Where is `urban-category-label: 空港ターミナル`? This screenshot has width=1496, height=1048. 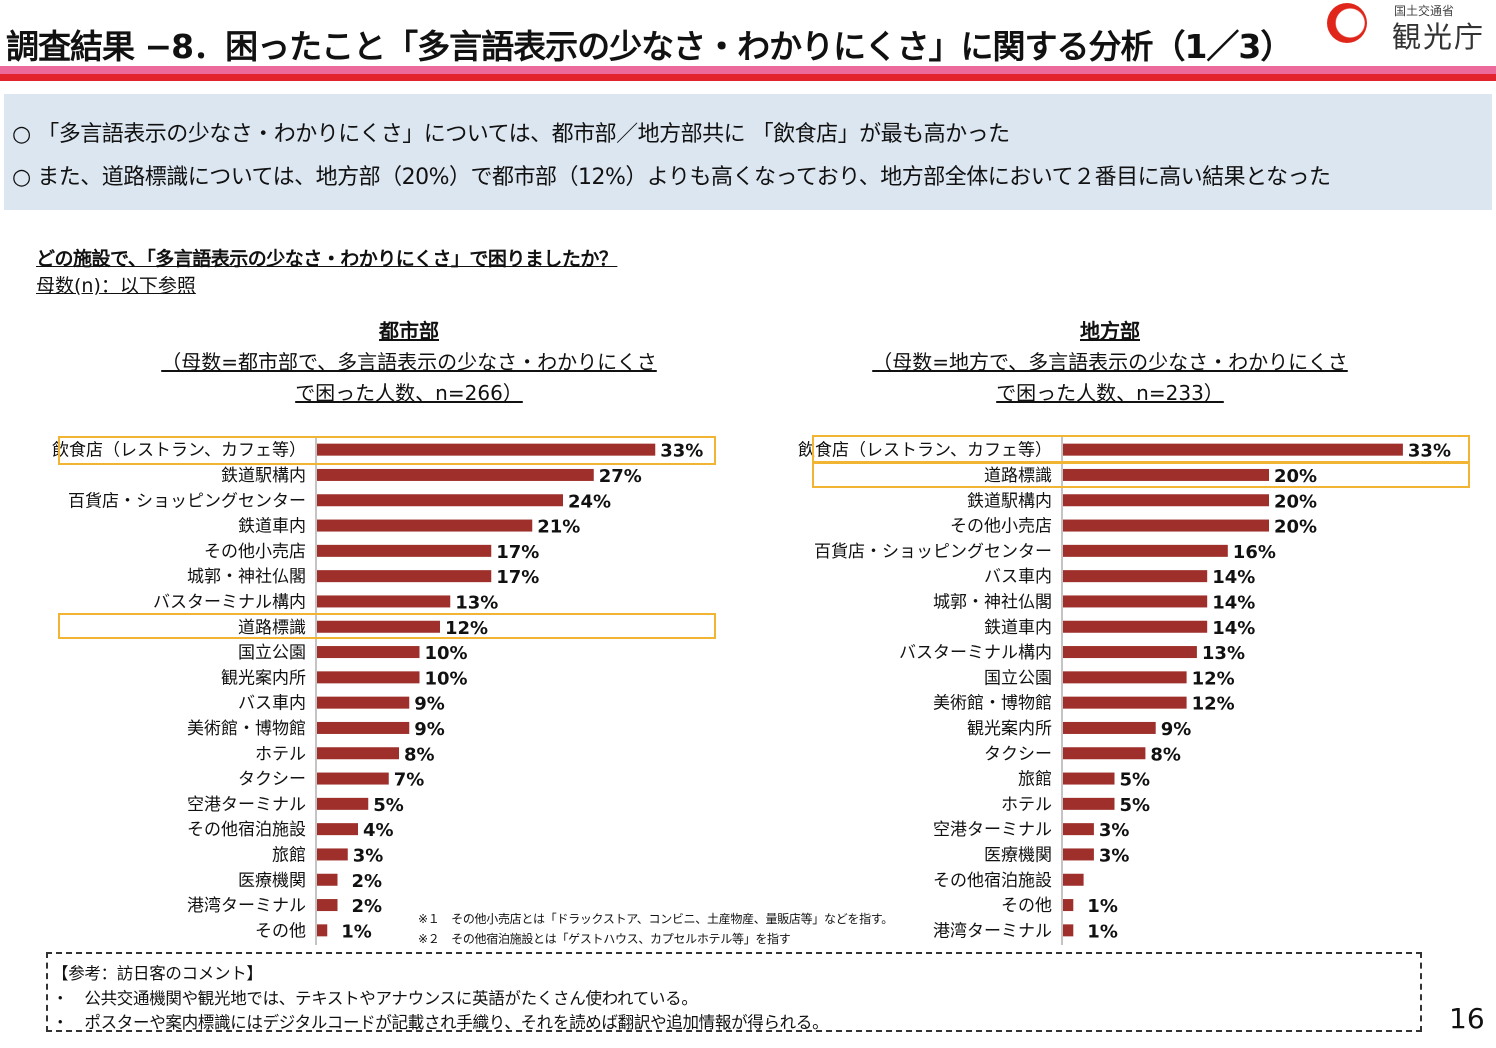 urban-category-label: 空港ターミナル is located at coordinates (246, 805).